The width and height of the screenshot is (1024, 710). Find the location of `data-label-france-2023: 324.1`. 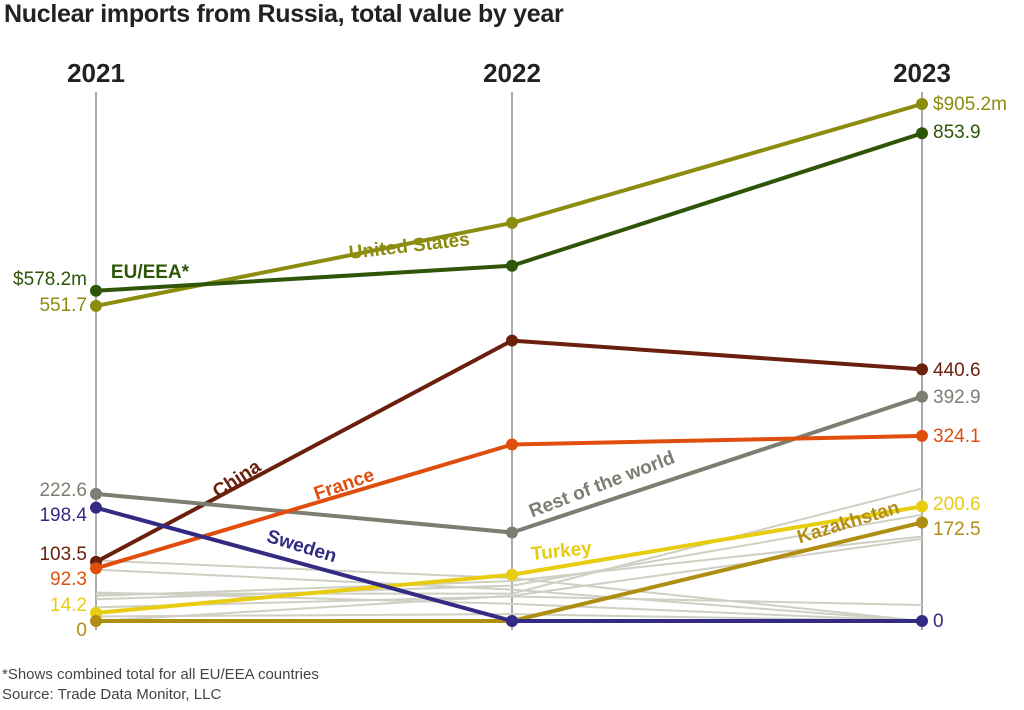

data-label-france-2023: 324.1 is located at coordinates (957, 436).